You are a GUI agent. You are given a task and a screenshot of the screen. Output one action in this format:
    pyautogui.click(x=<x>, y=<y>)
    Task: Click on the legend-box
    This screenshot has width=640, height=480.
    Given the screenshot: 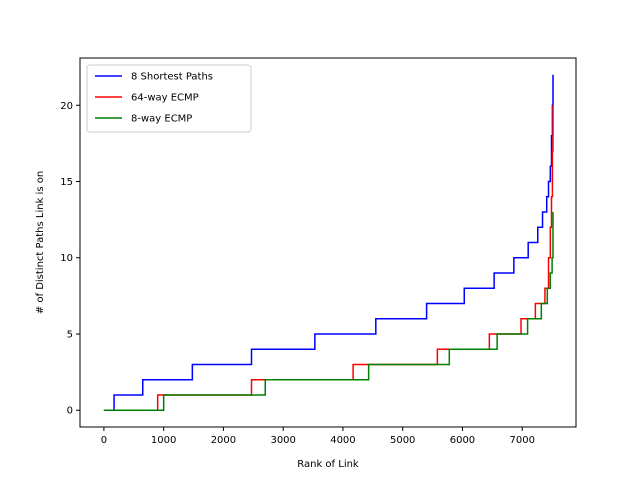 What is the action you would take?
    pyautogui.click(x=169, y=98)
    